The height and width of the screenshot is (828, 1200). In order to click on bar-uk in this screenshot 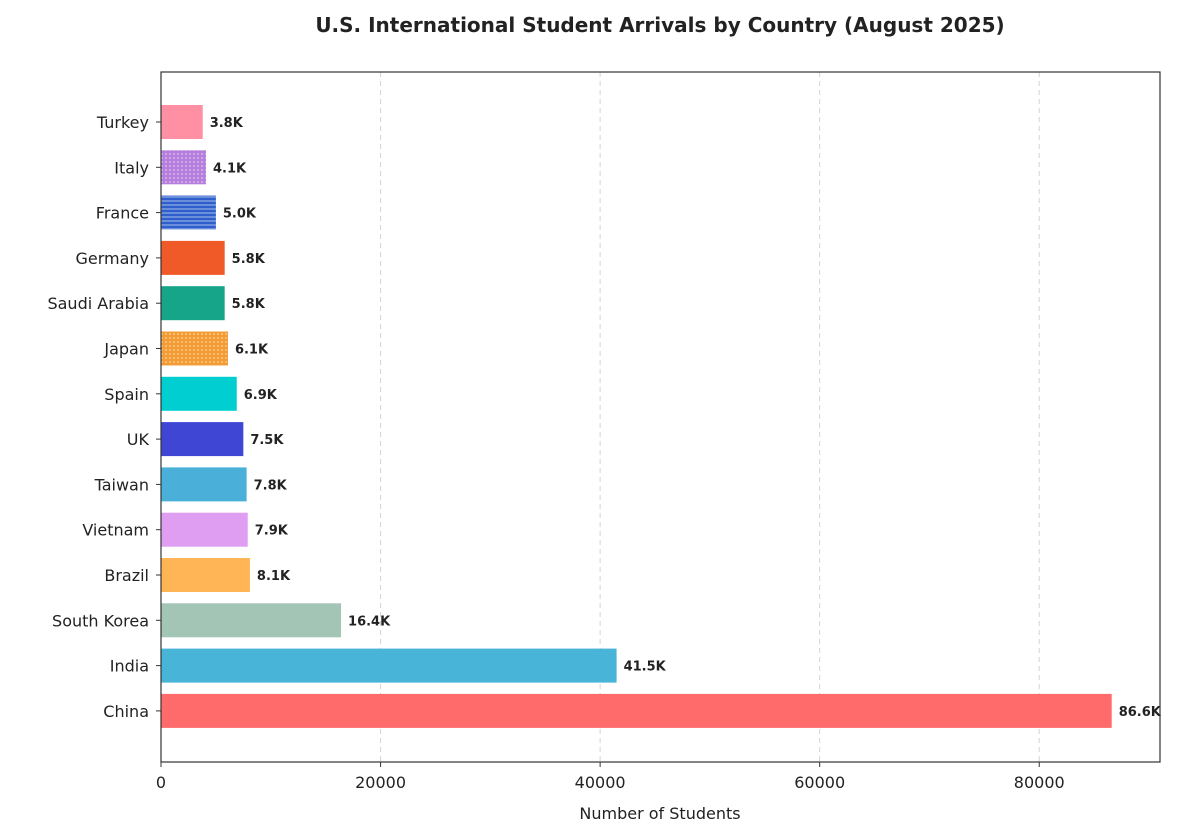, I will do `click(202, 439)`.